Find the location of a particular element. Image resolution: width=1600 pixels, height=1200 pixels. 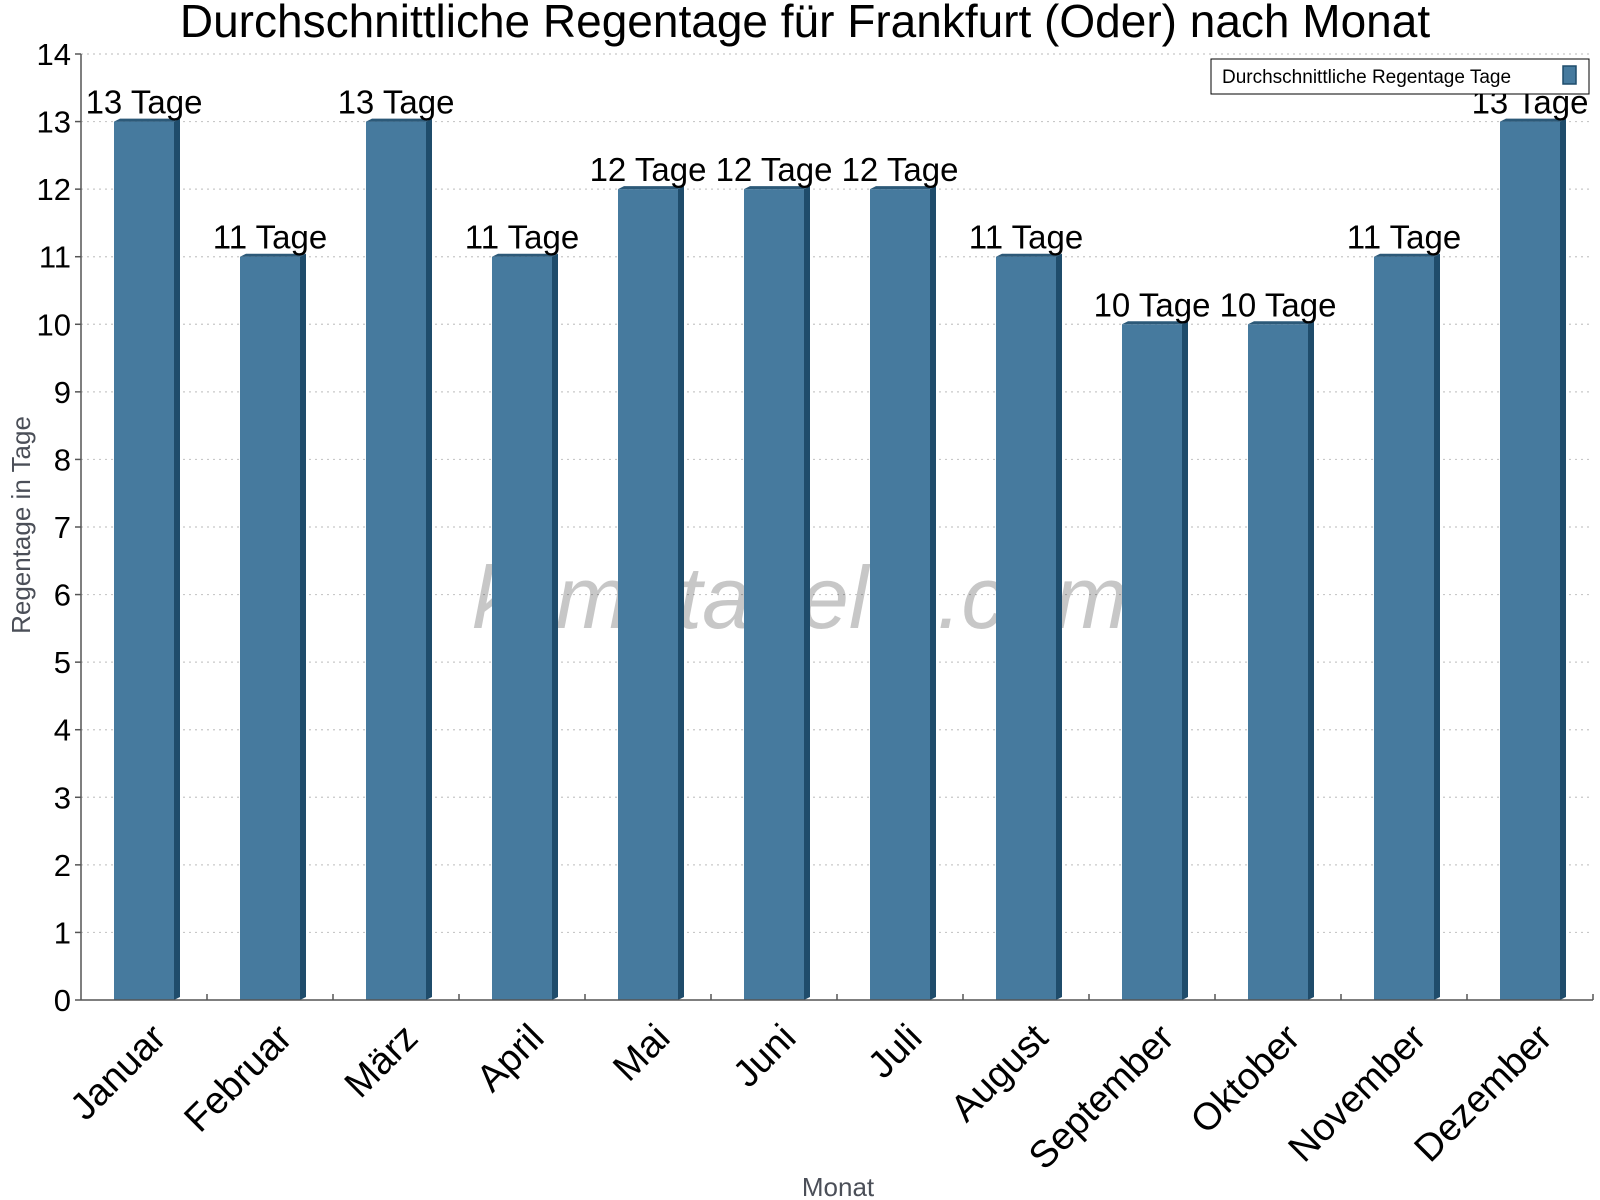

bar-februar is located at coordinates (273, 626).